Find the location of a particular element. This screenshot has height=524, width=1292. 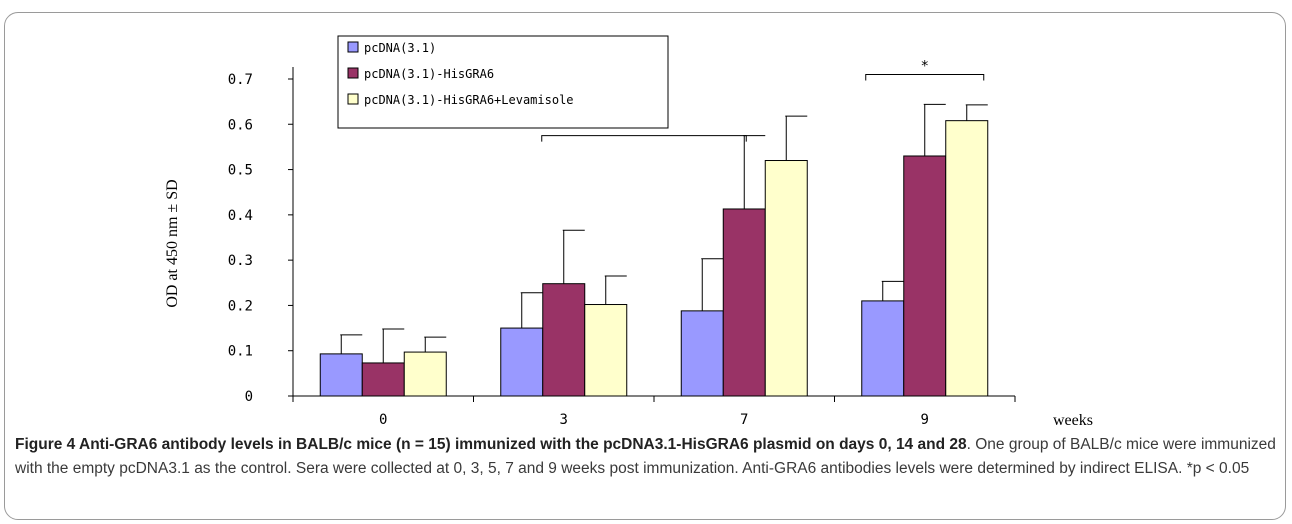

legend-label: pcDNA(3.1)-HisGRA6 is located at coordinates (429, 74).